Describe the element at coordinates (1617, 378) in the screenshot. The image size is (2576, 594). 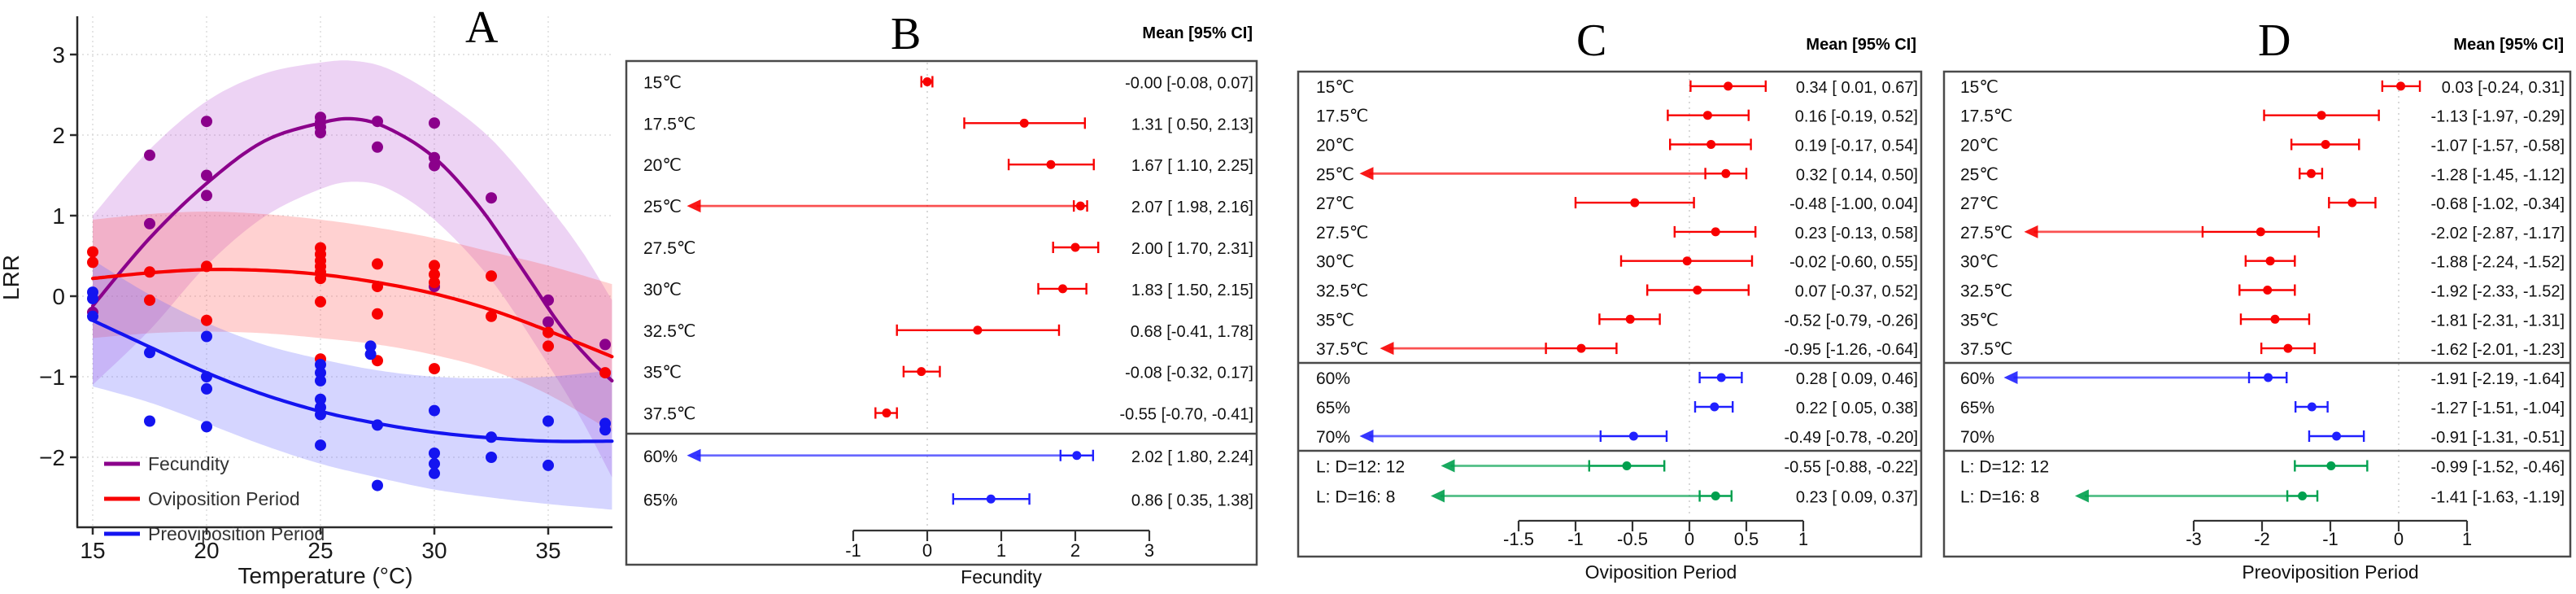
I see `forest-row-humidity: 60% 0.28 [ 0.09, 0.46]` at that location.